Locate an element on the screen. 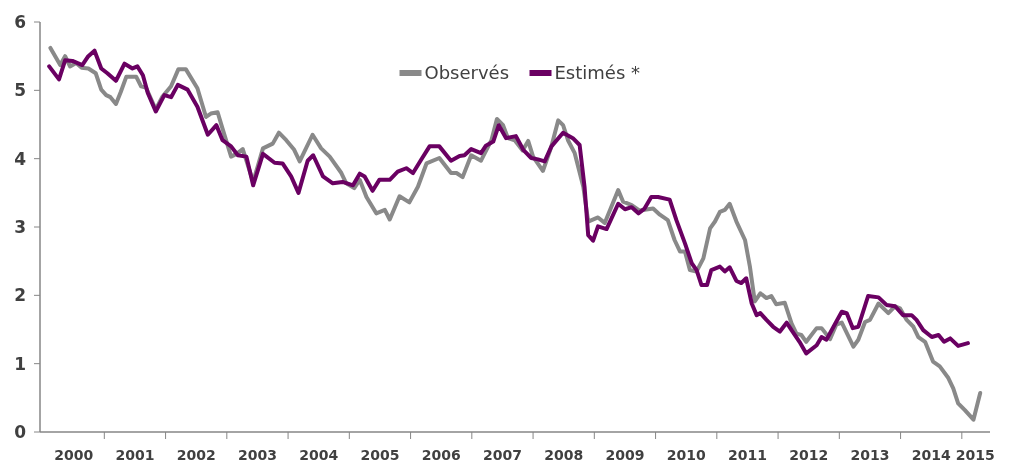 This screenshot has width=1009, height=468. y-tick-label: 6 is located at coordinates (20, 21).